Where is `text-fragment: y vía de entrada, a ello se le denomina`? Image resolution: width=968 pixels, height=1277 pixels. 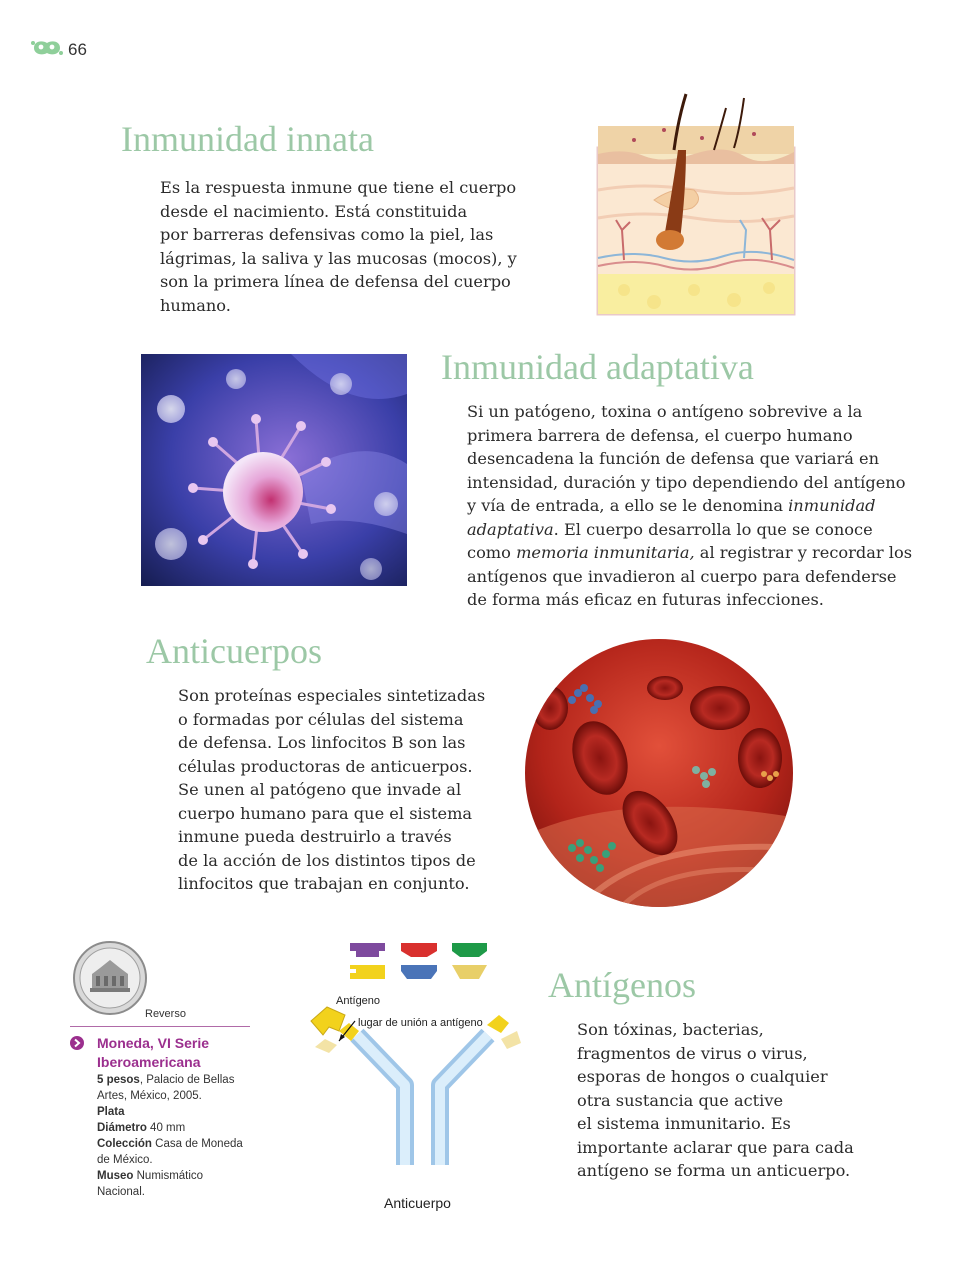 text-fragment: y vía de entrada, a ello se le denomina is located at coordinates (628, 505).